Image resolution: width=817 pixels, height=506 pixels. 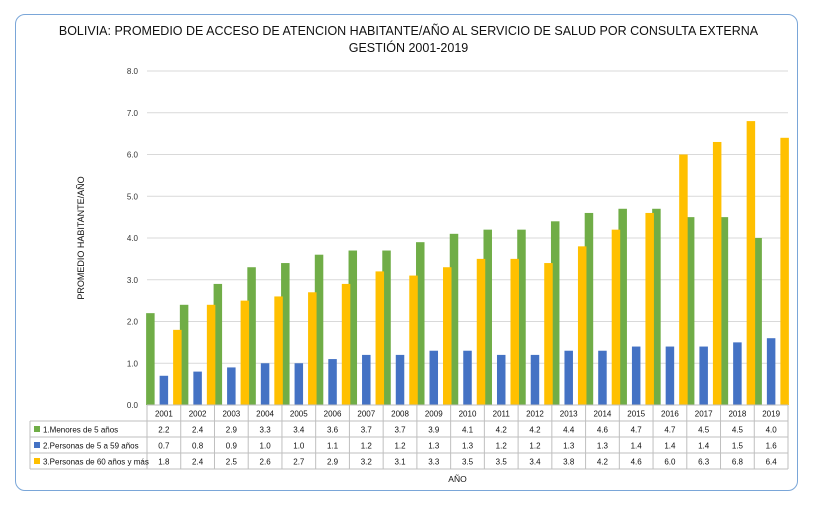 What do you see at coordinates (738, 446) in the screenshot?
I see `data-label: 1.5` at bounding box center [738, 446].